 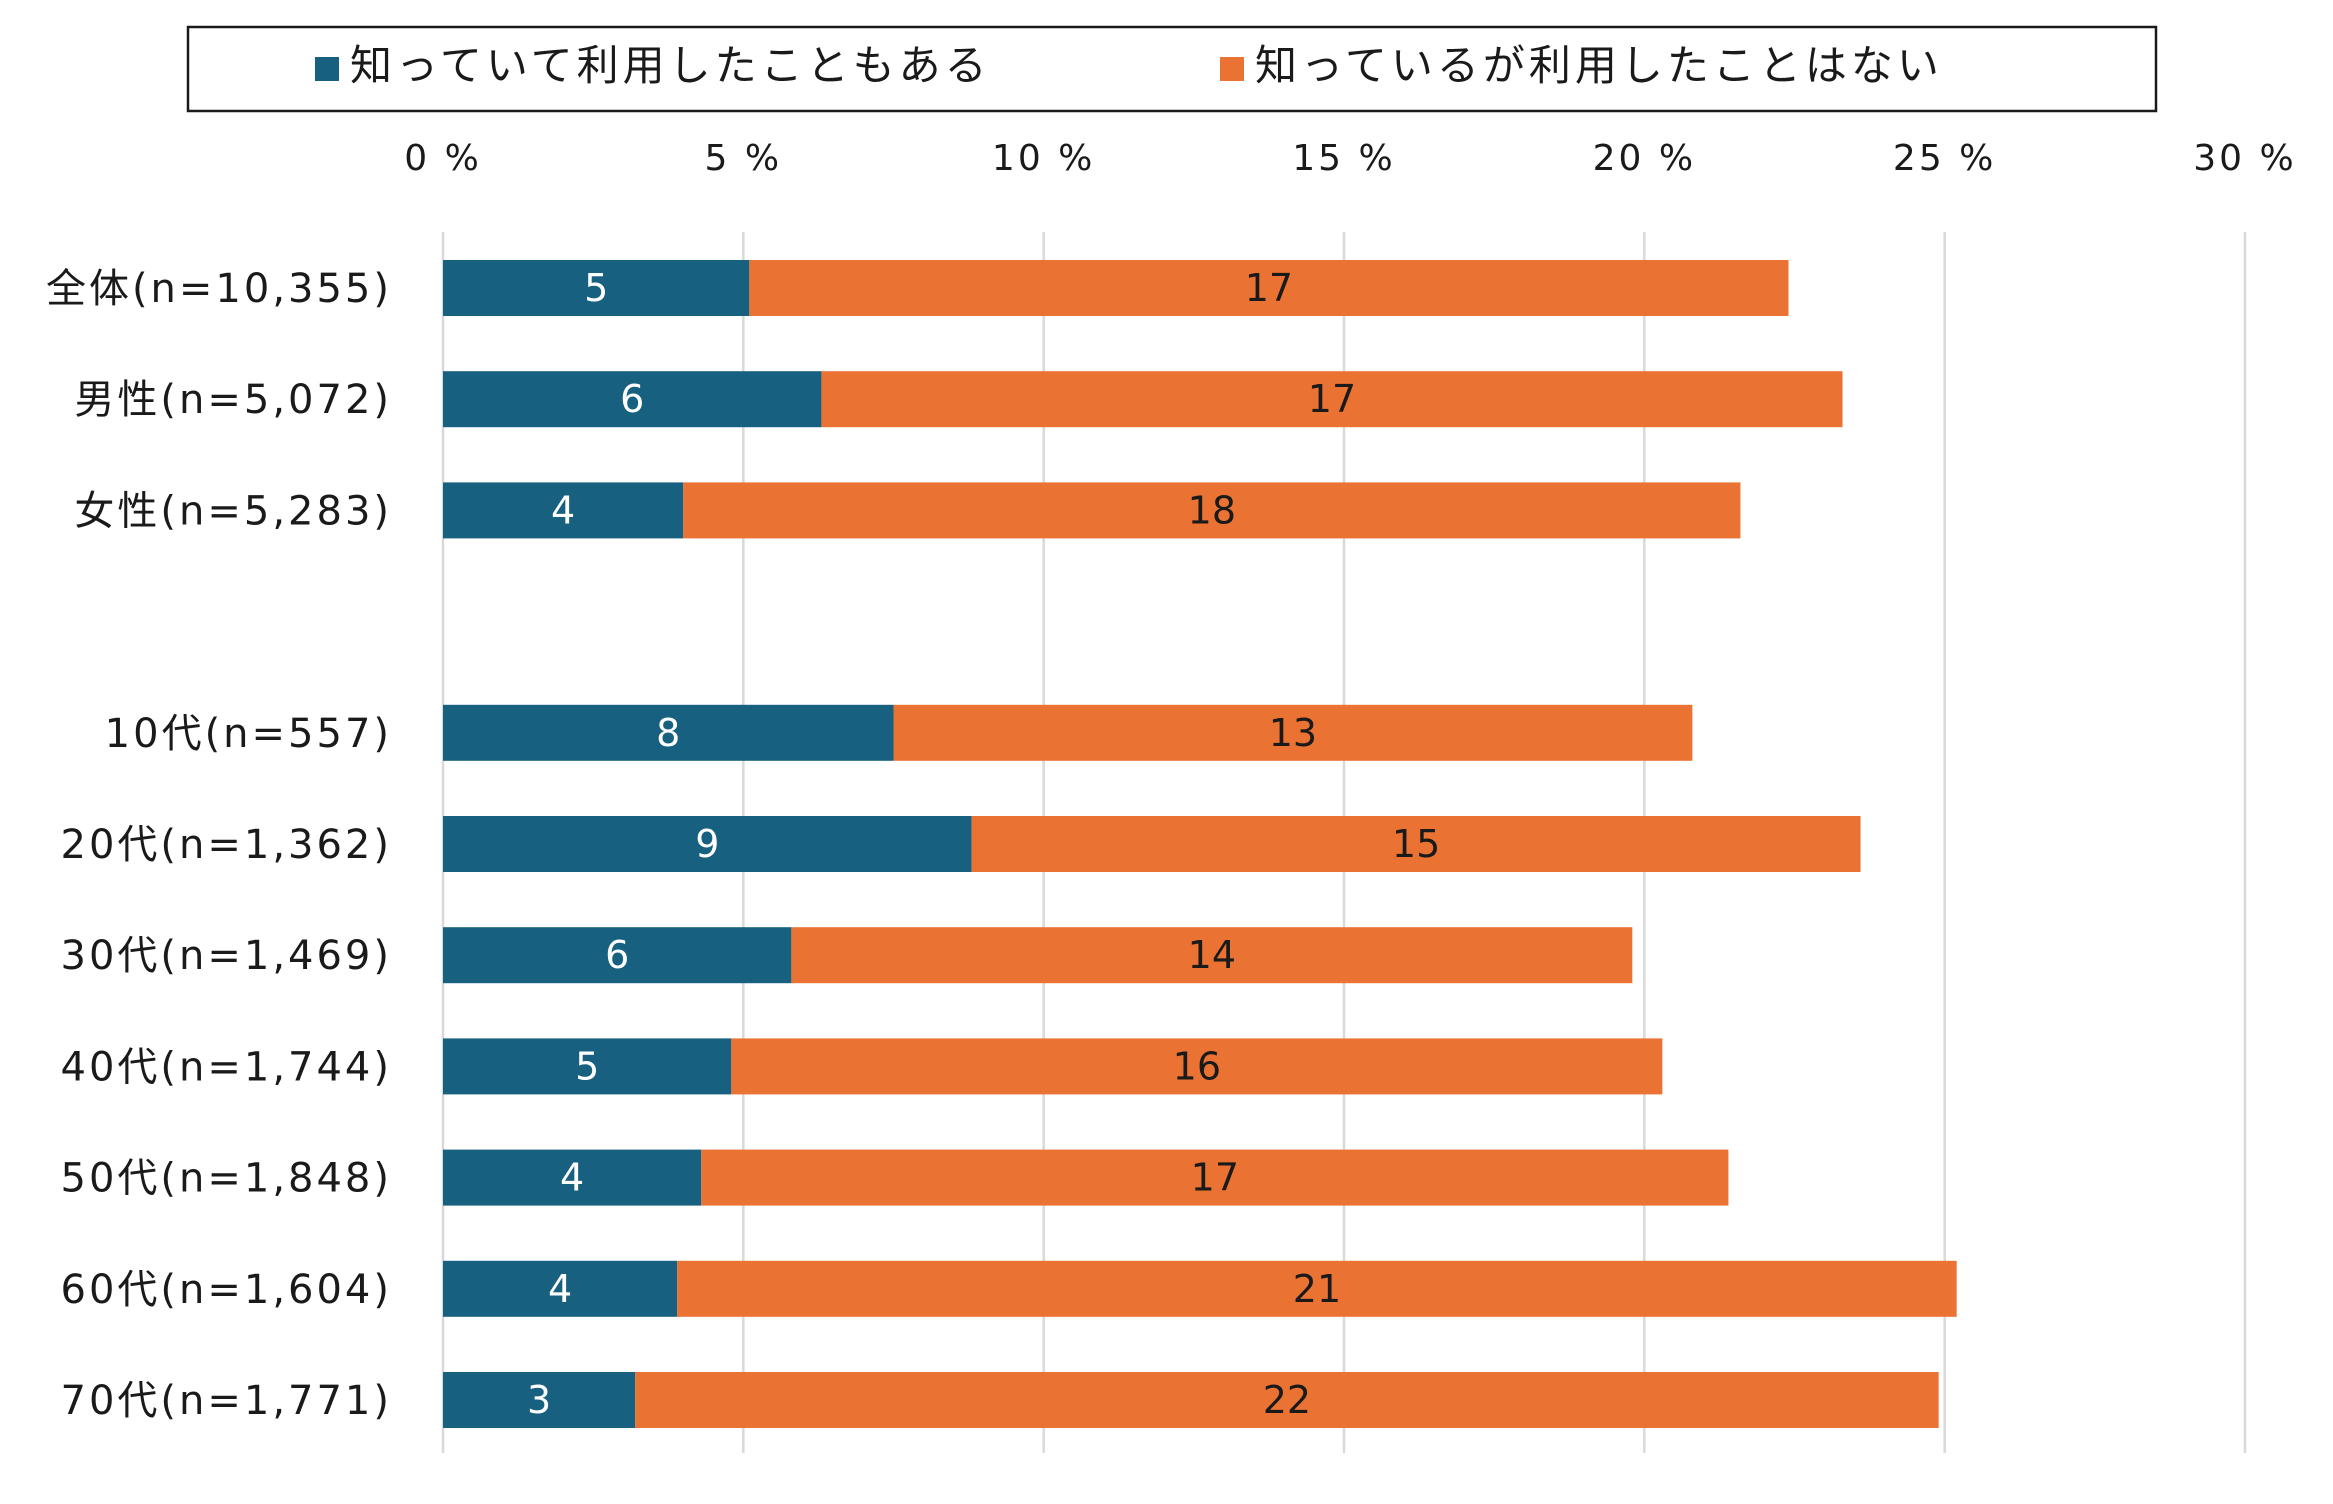 I want to click on legend-label-2: 知っているが利用したことはない, so click(x=1599, y=65).